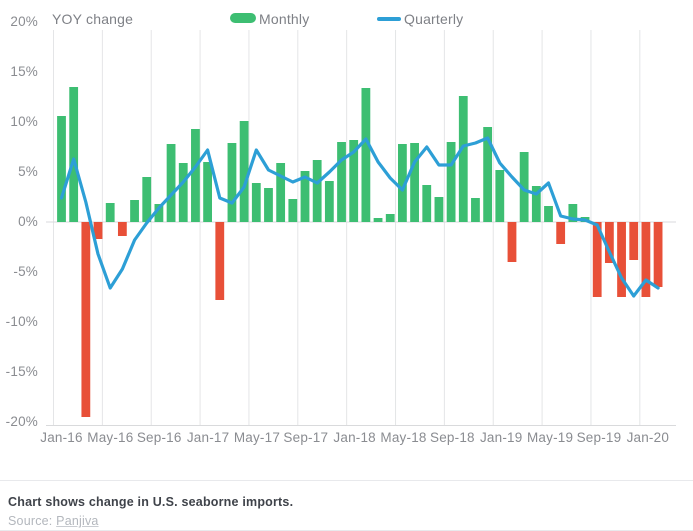 Image resolution: width=693 pixels, height=531 pixels. Describe the element at coordinates (284, 19) in the screenshot. I see `legend-label-monthly: Monthly` at that location.